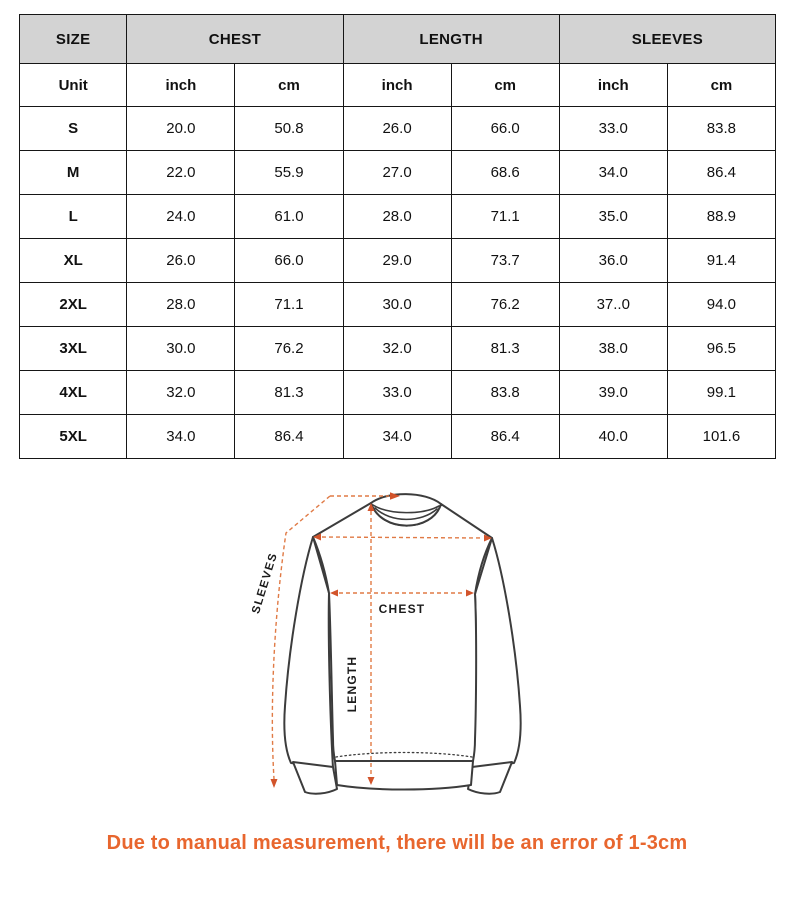 The image size is (794, 904). I want to click on left-cuff, so click(315, 778).